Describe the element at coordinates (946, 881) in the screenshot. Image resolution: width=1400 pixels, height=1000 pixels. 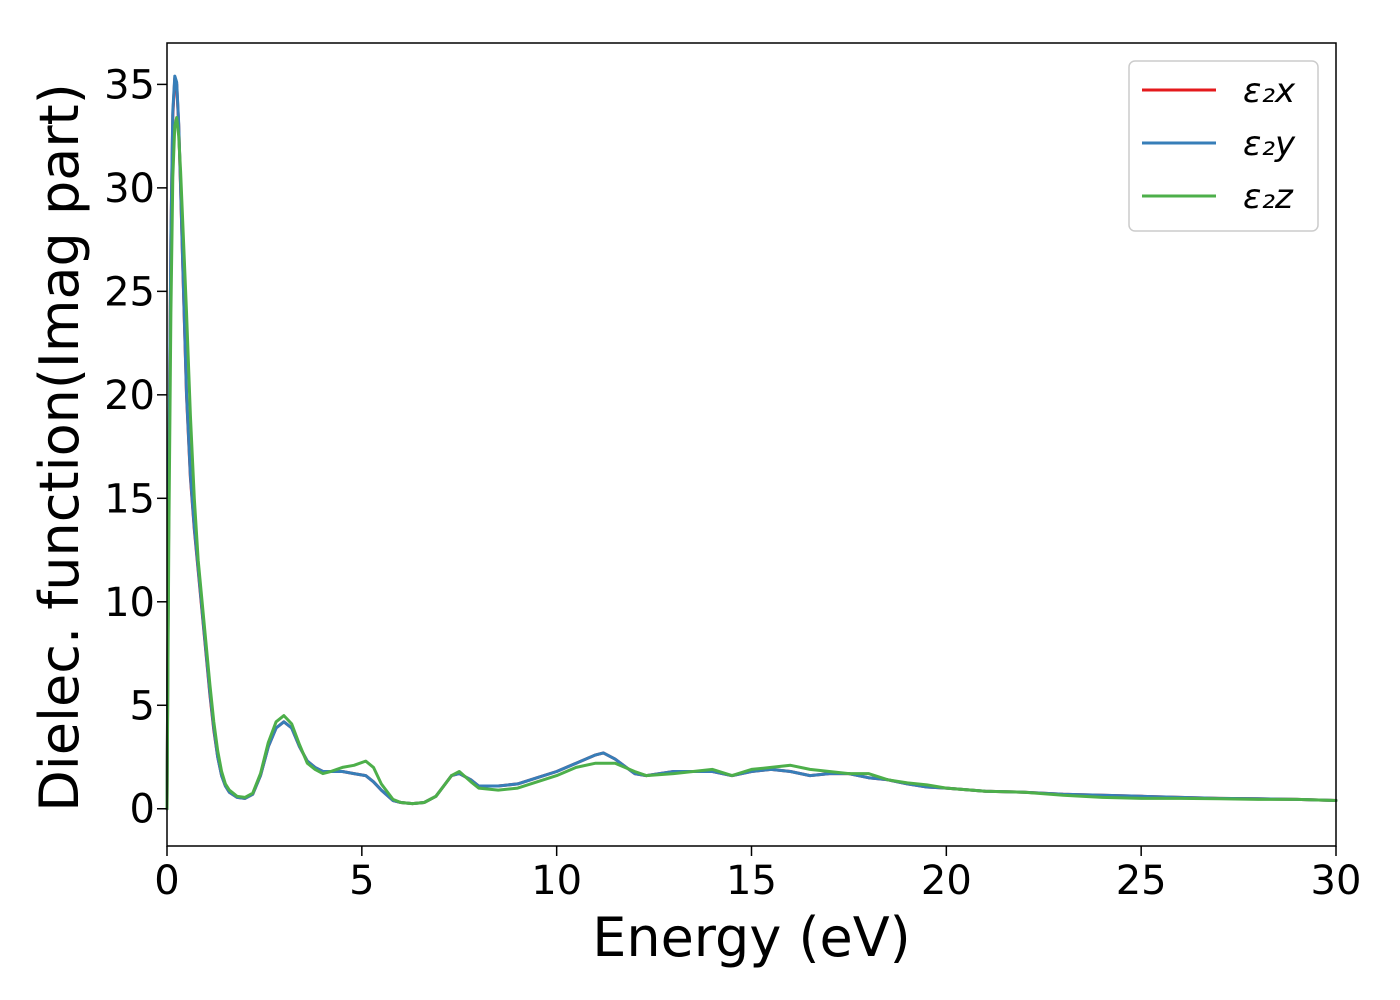
I see `x-tick-label: 20` at that location.